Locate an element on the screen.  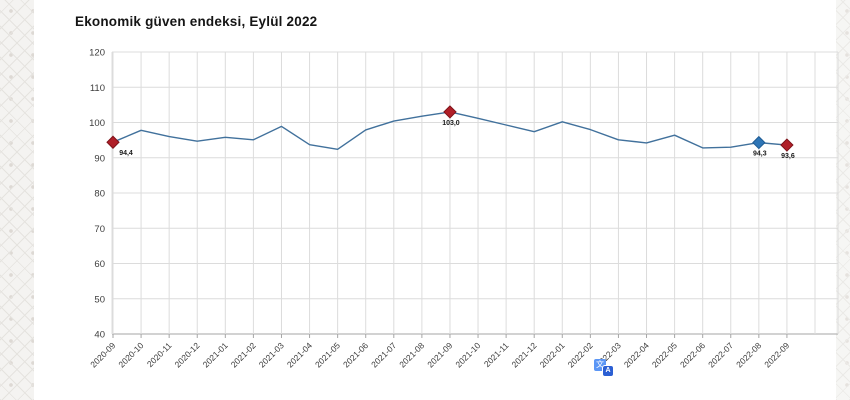
x-tick-label: 2021-08 is located at coordinates (411, 354).